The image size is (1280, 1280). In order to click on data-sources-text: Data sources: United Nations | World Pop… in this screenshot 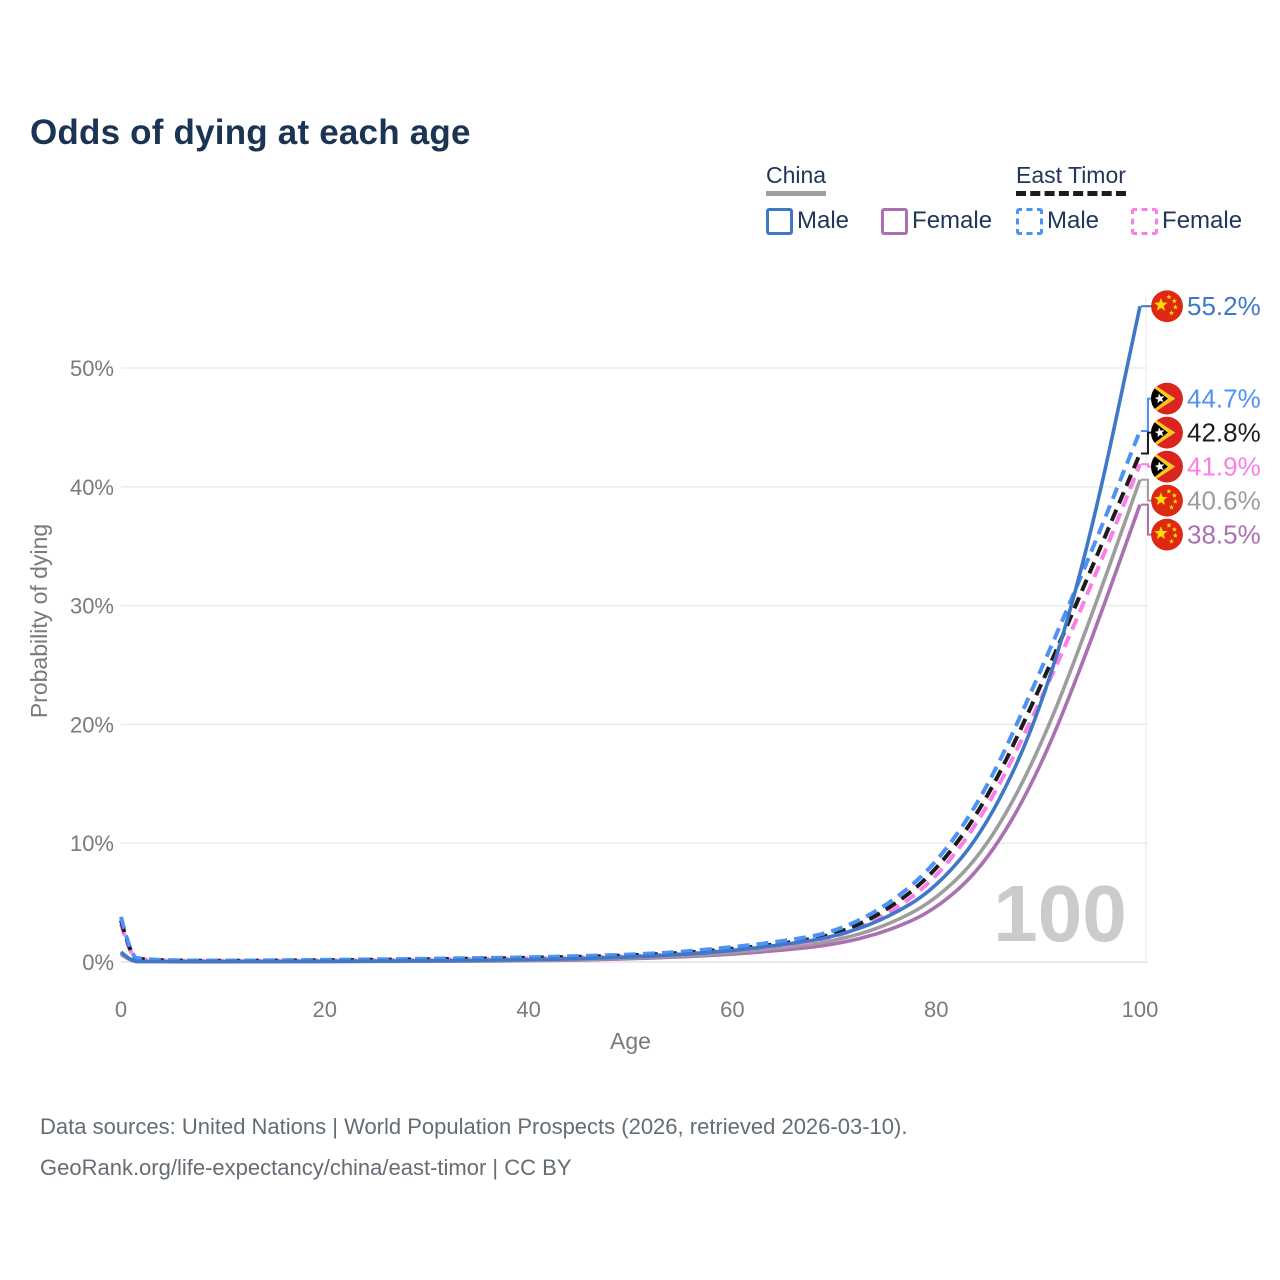, I will do `click(474, 1126)`.